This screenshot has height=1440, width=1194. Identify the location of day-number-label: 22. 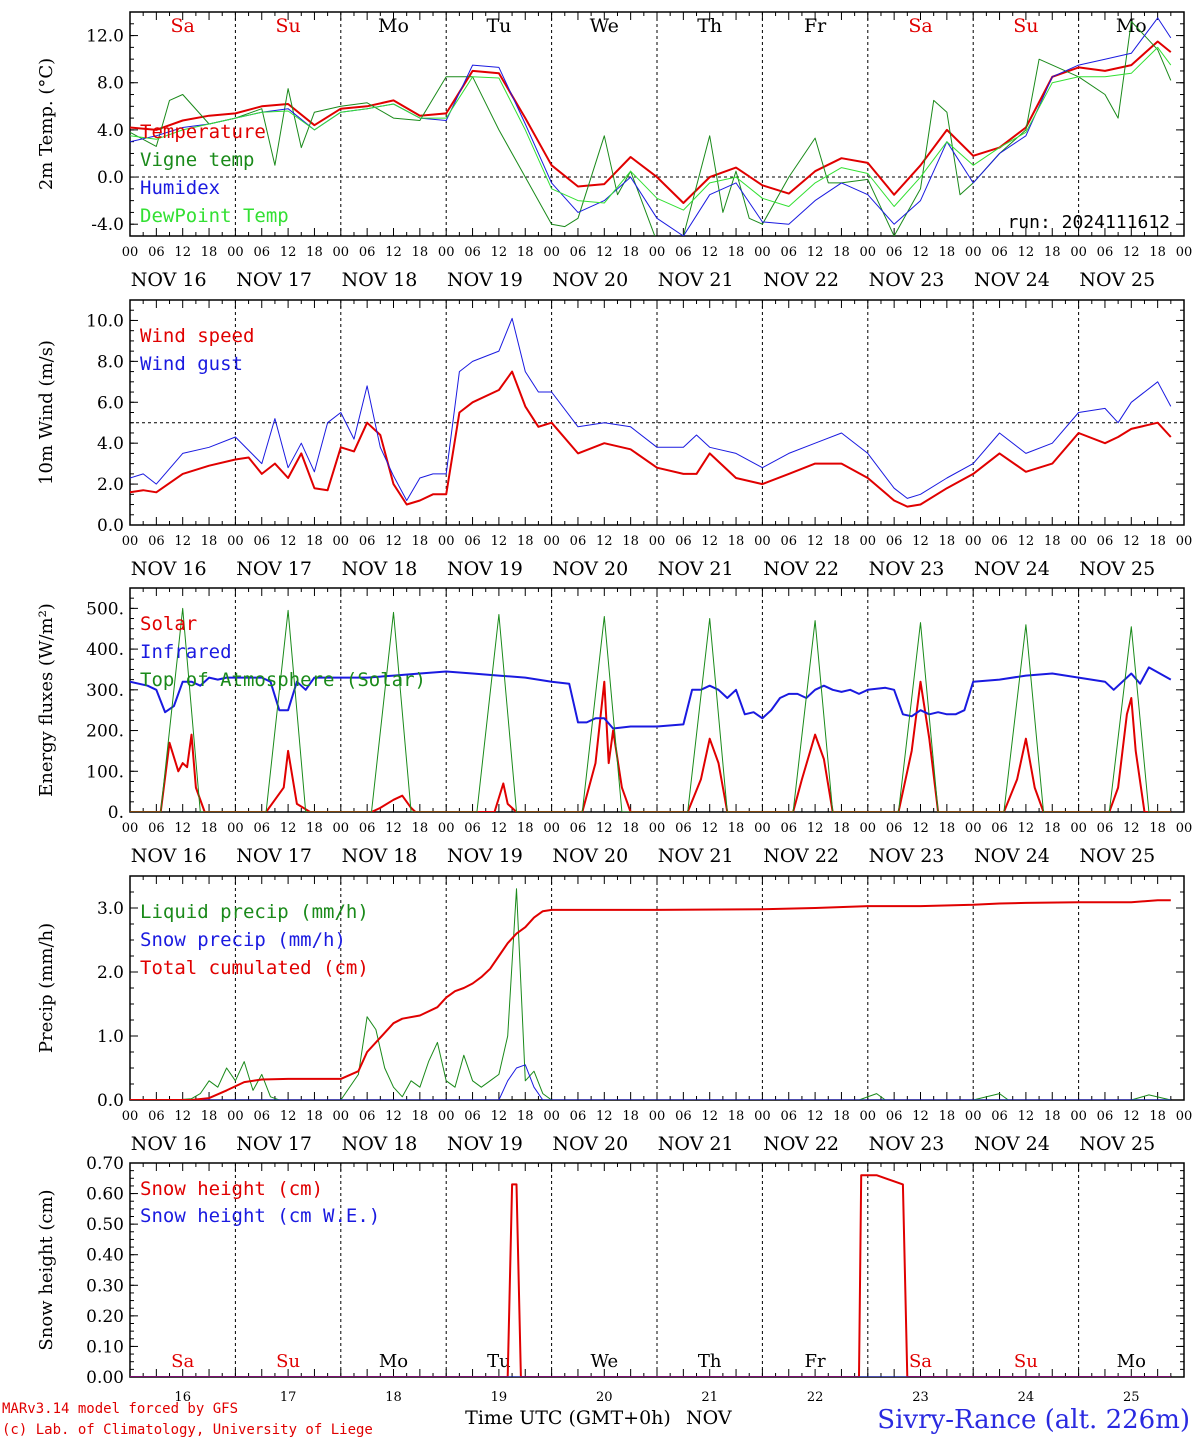
(815, 1397).